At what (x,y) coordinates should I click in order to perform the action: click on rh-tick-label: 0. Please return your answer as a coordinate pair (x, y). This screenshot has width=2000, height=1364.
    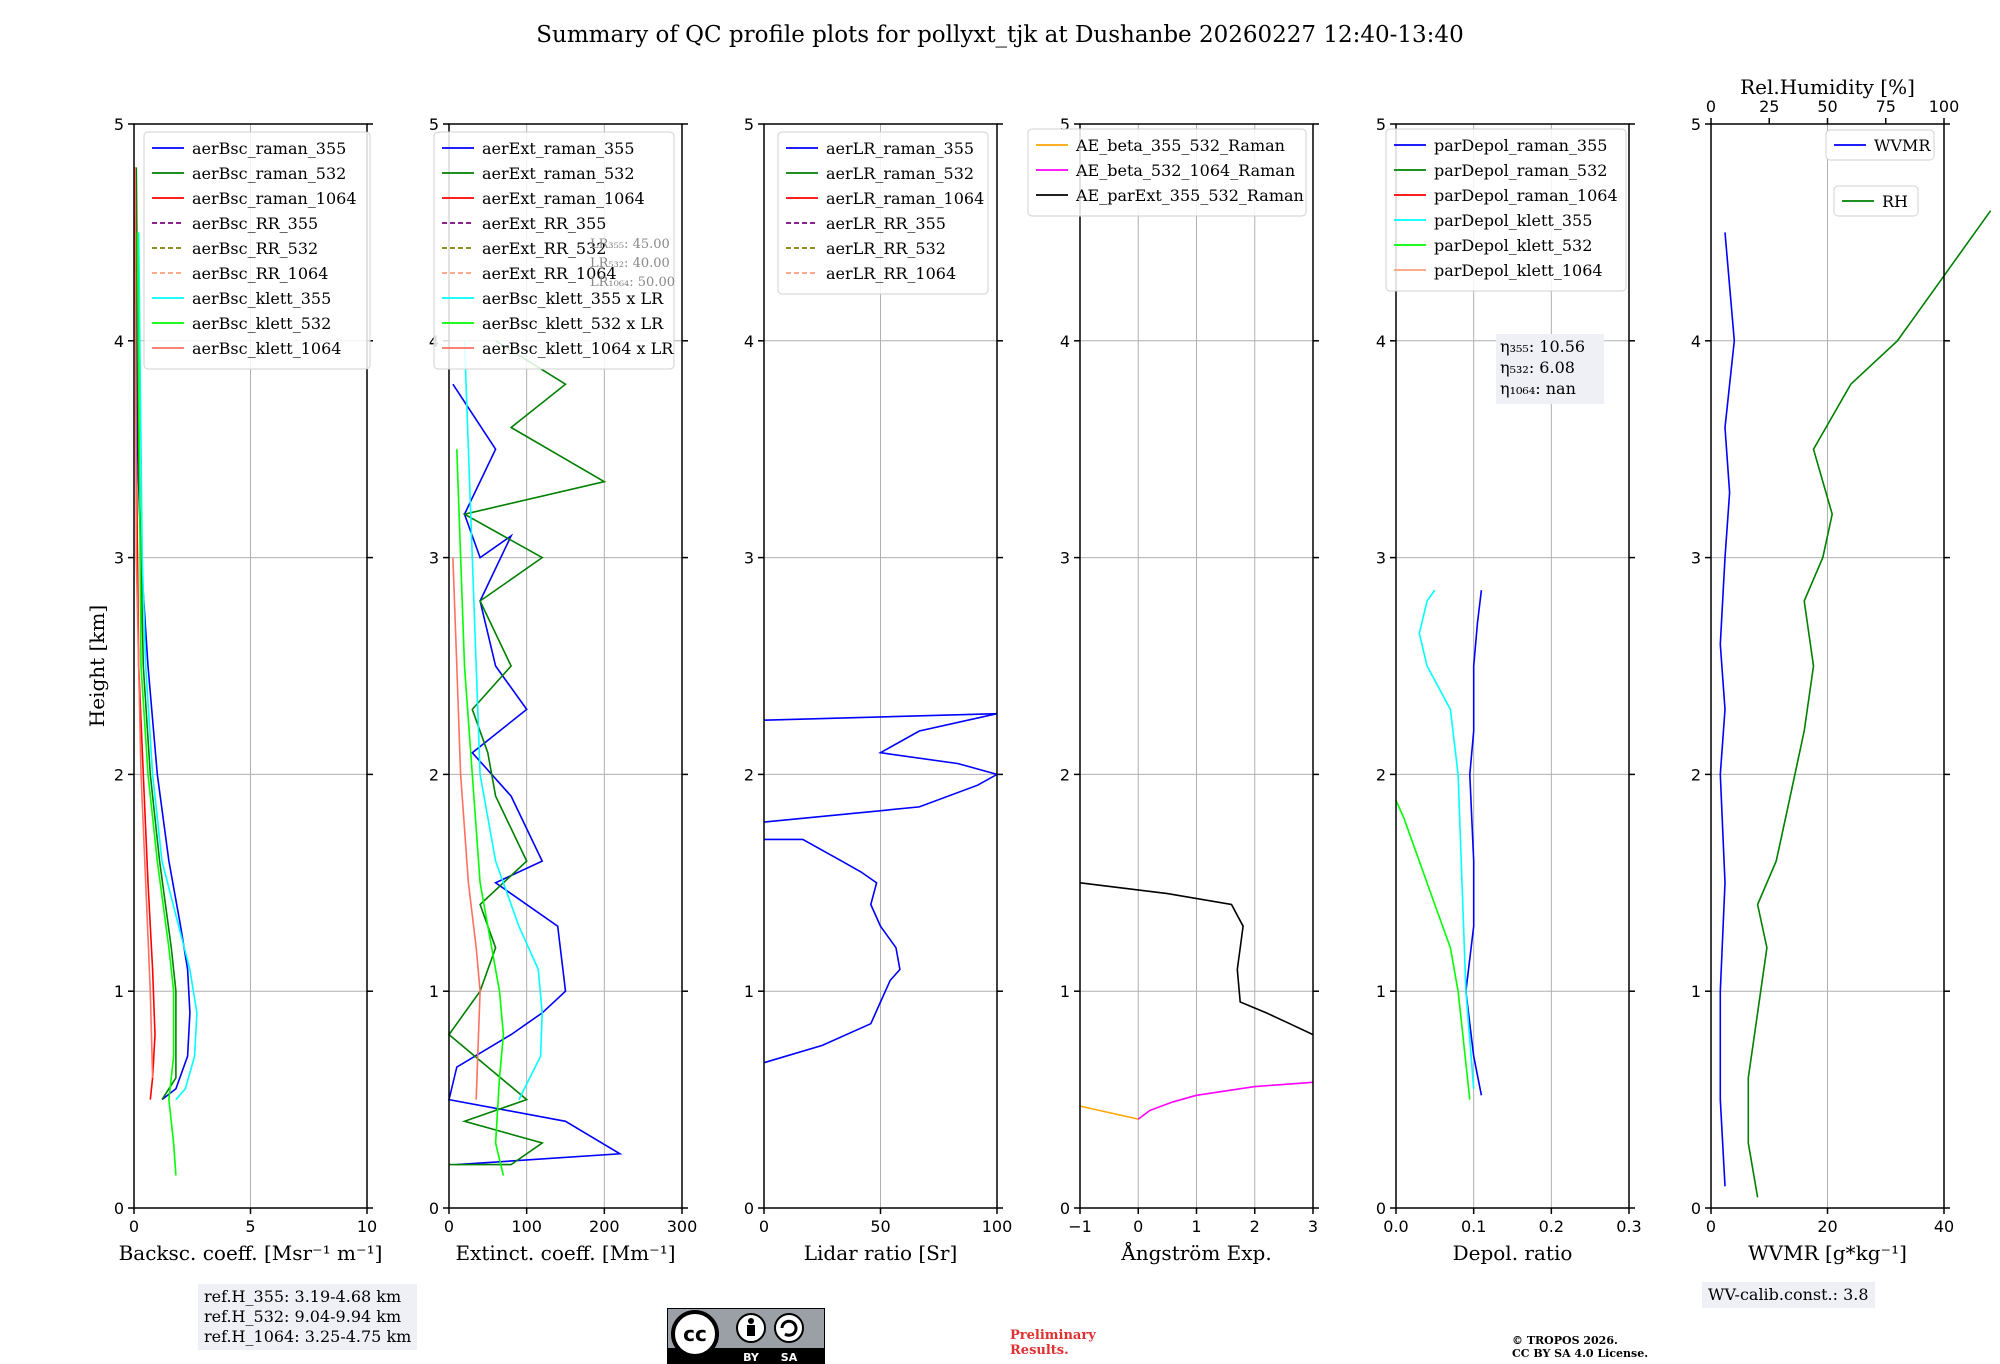
    Looking at the image, I should click on (1711, 106).